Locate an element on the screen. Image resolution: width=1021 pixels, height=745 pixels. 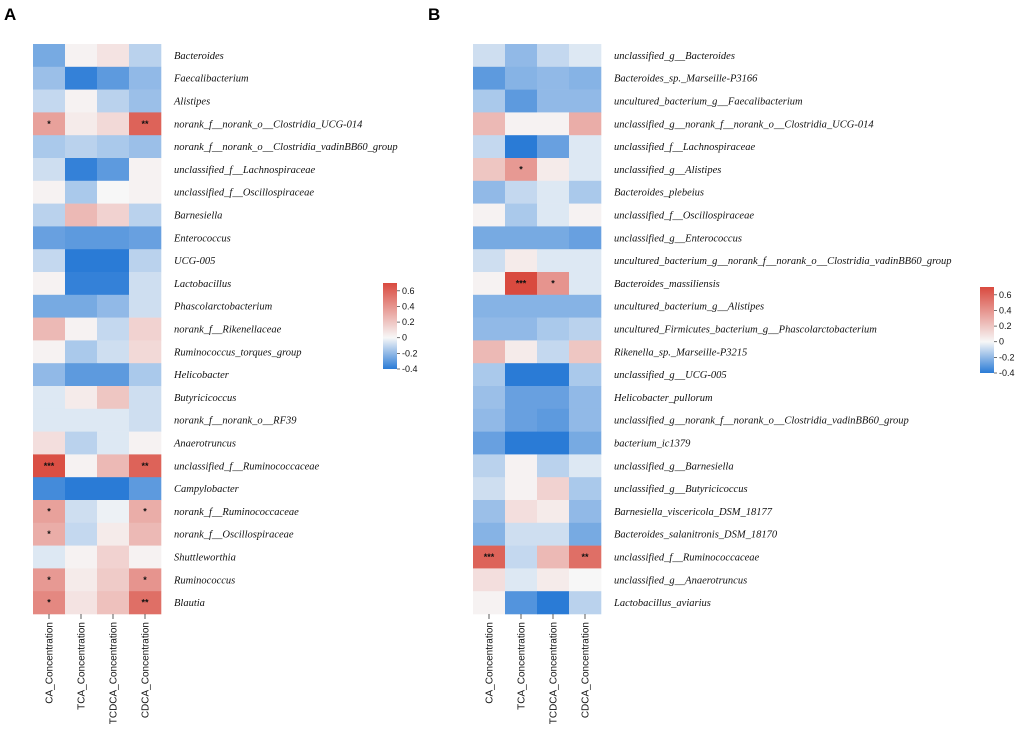
row-label: Ruminococcus_torques_group is located at coordinates (237, 352).